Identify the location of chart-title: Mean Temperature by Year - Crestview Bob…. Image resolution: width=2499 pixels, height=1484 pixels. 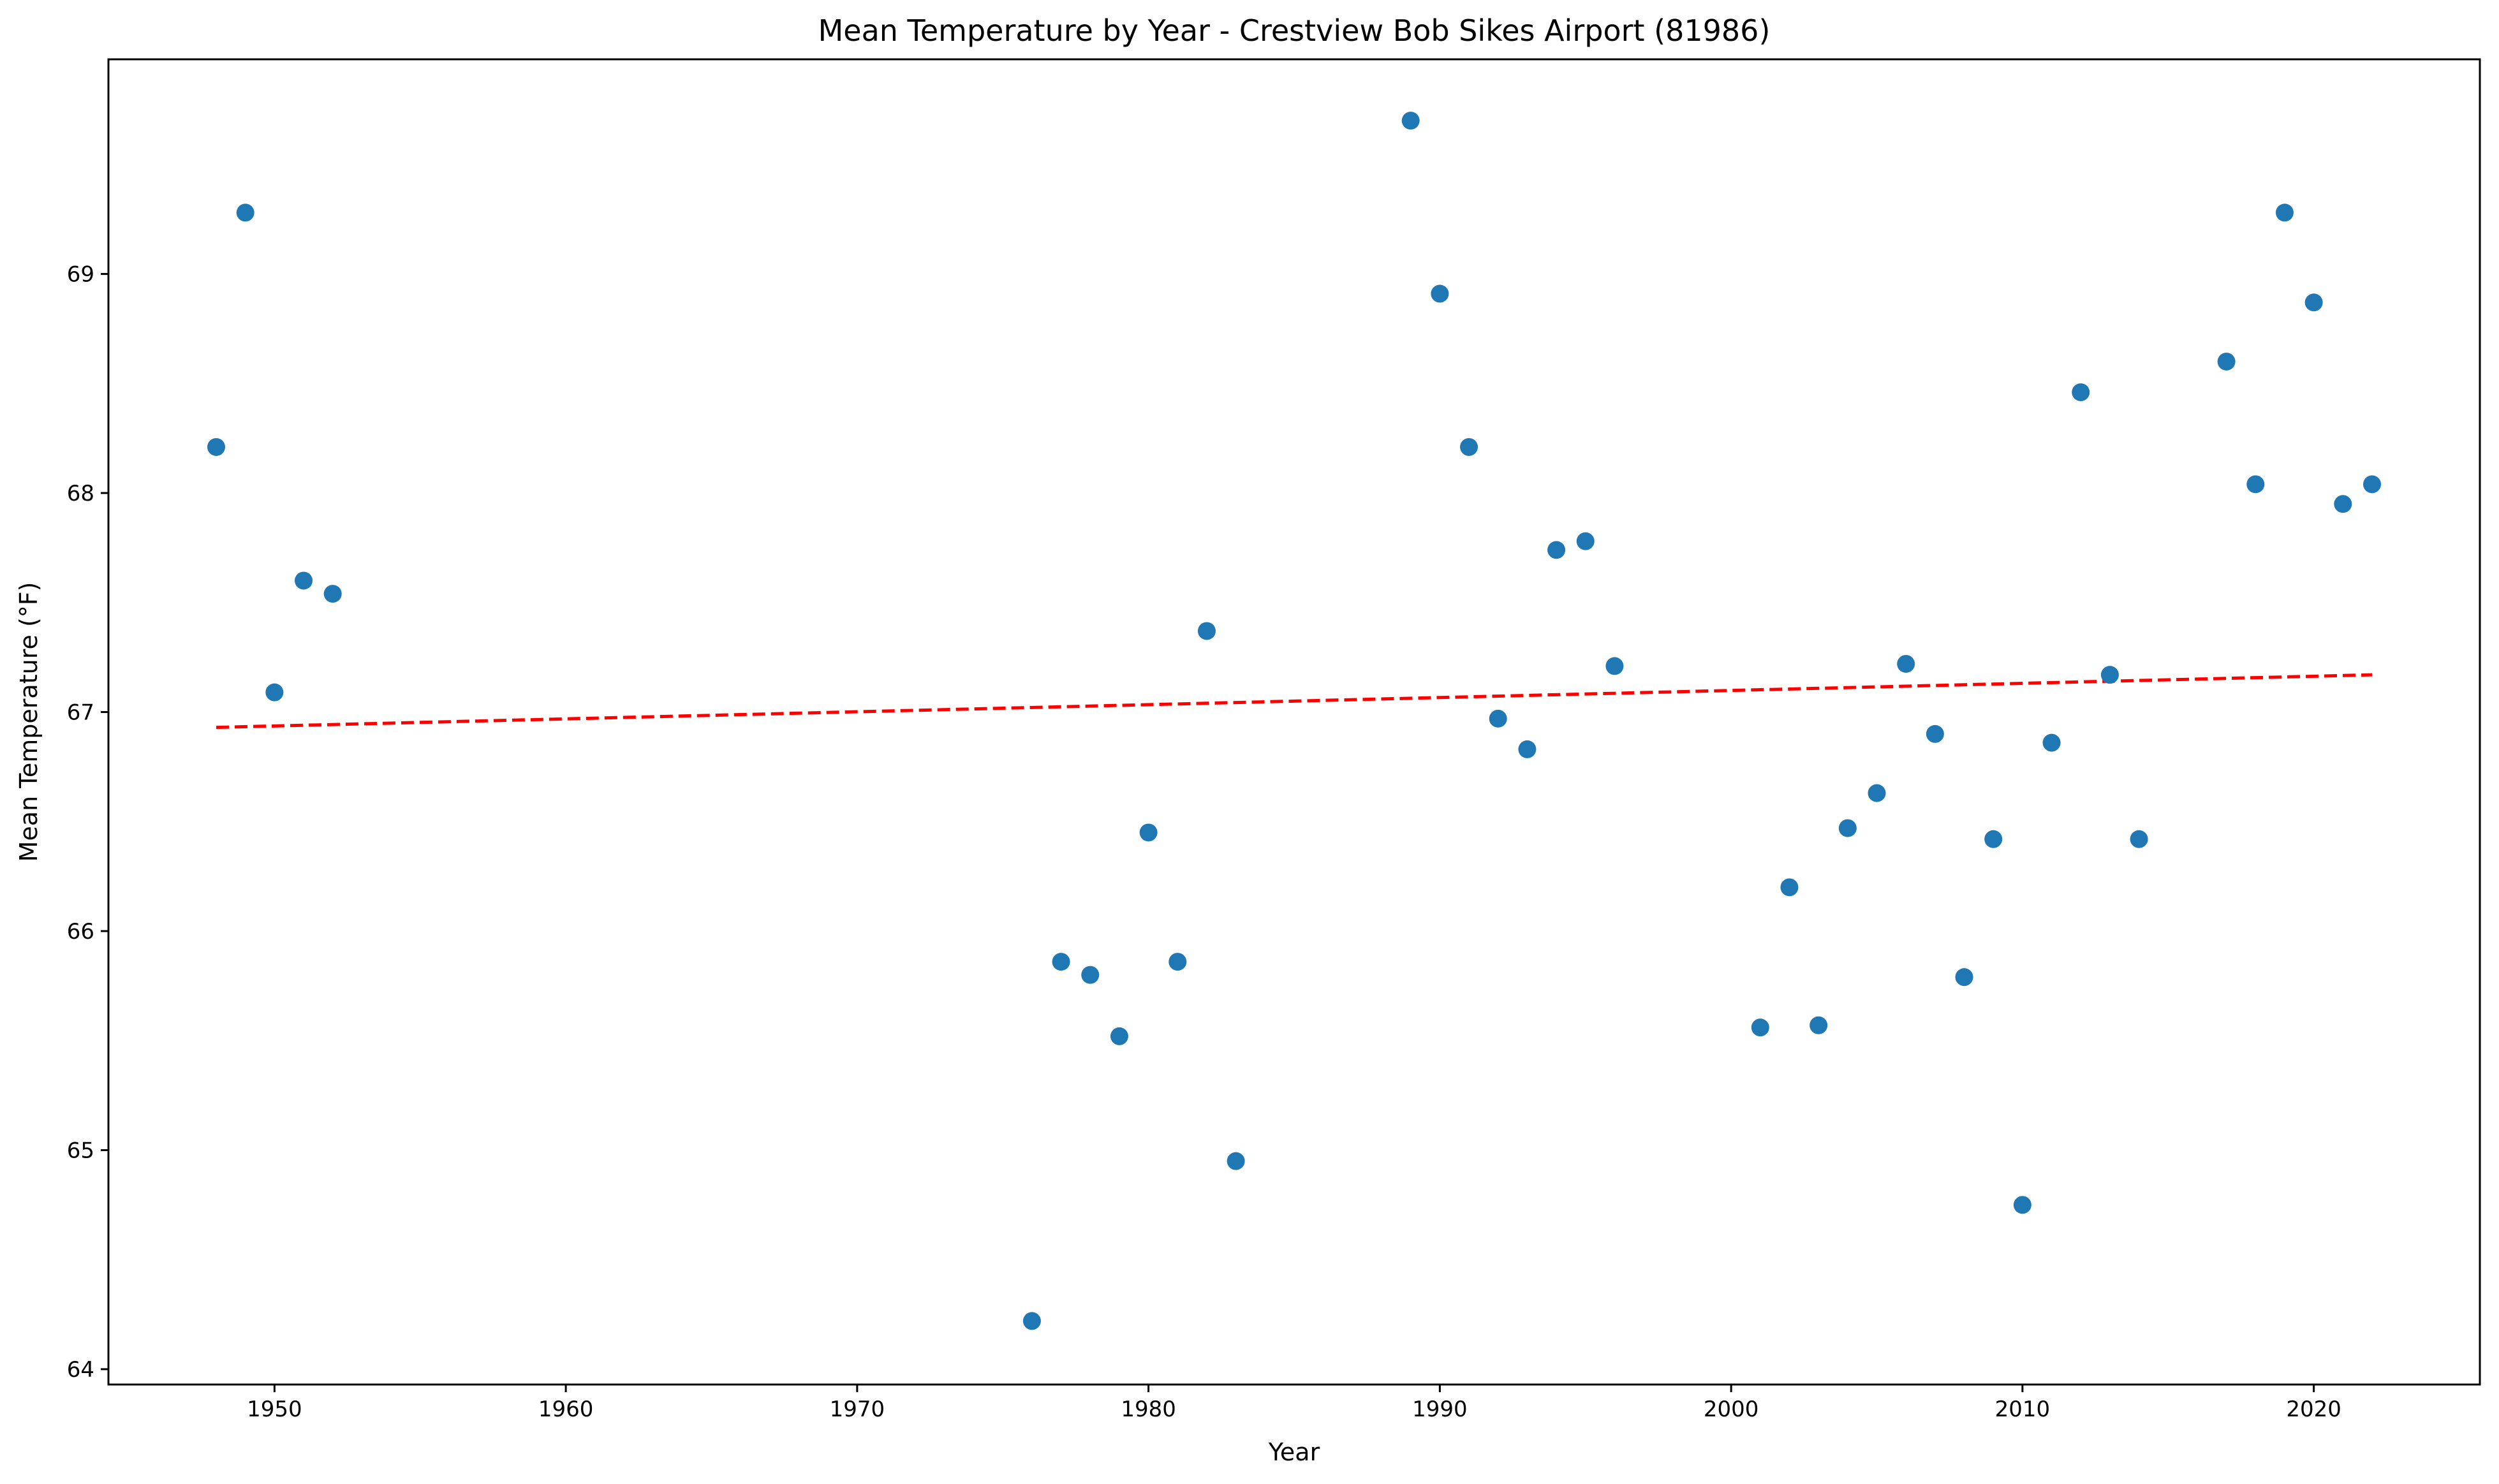
(1295, 30).